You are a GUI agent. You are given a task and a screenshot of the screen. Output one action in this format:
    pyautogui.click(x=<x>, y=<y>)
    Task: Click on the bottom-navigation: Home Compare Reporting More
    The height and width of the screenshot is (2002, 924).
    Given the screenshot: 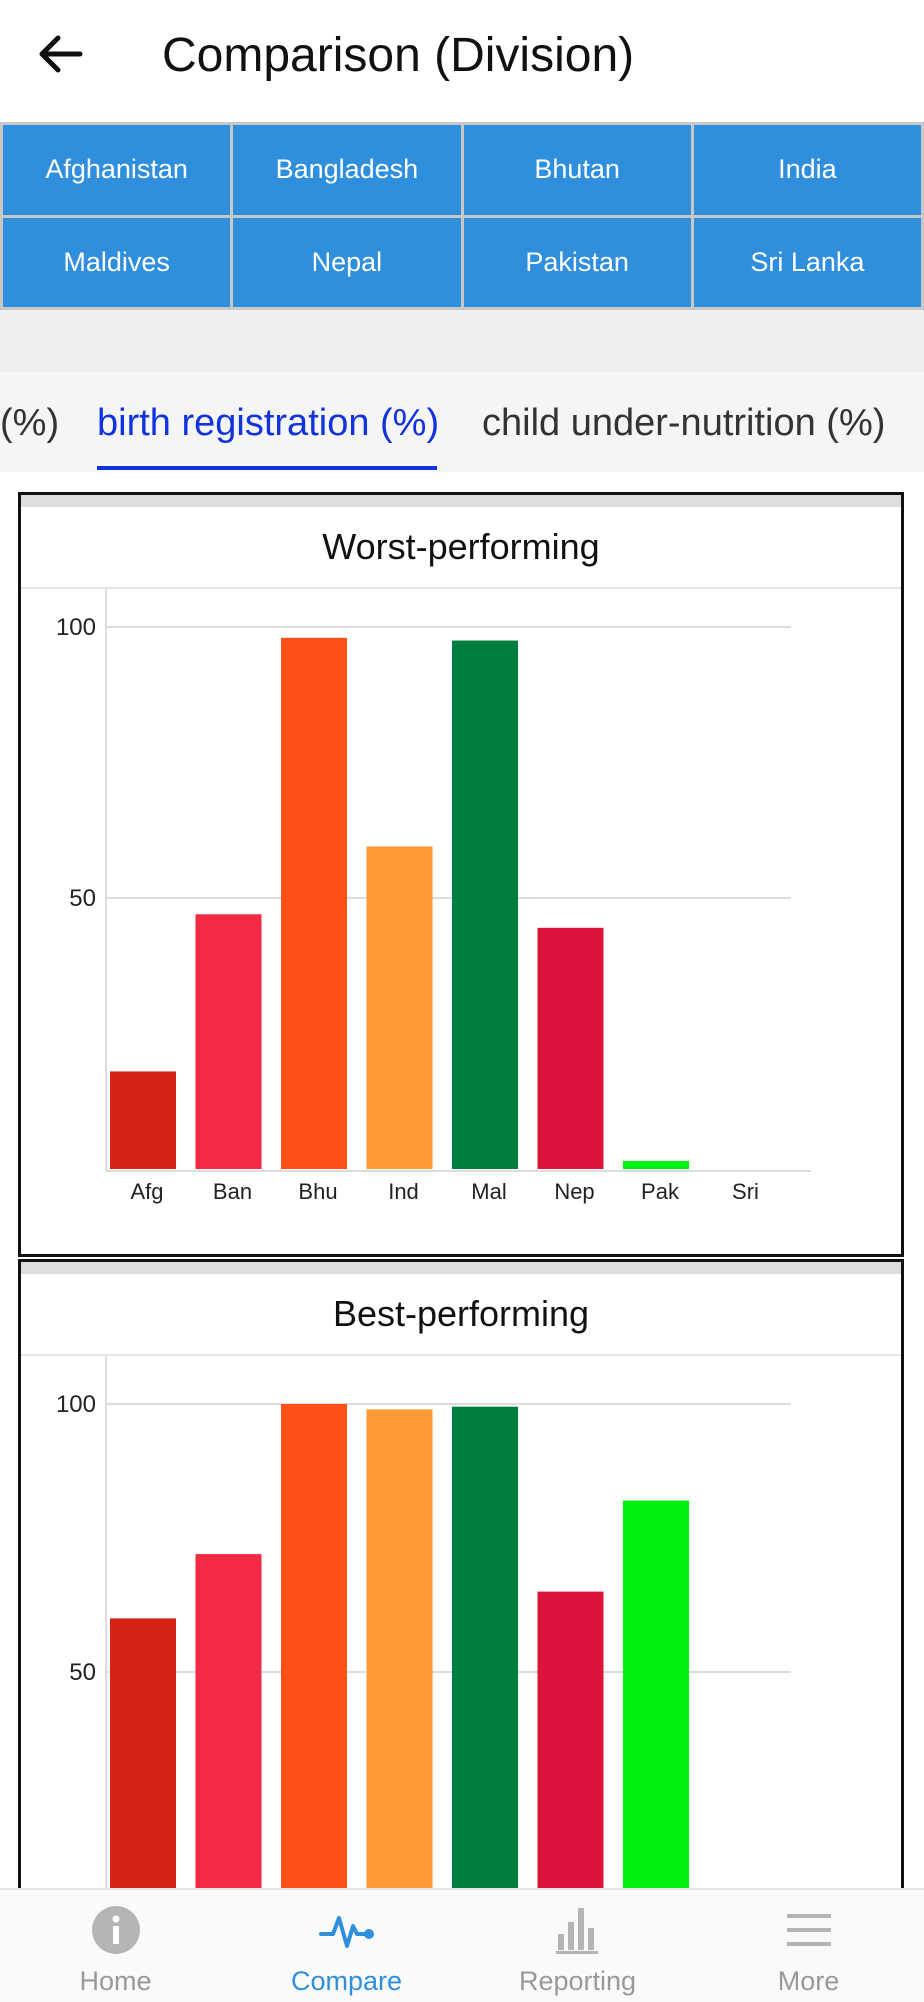 What is the action you would take?
    pyautogui.click(x=462, y=1945)
    